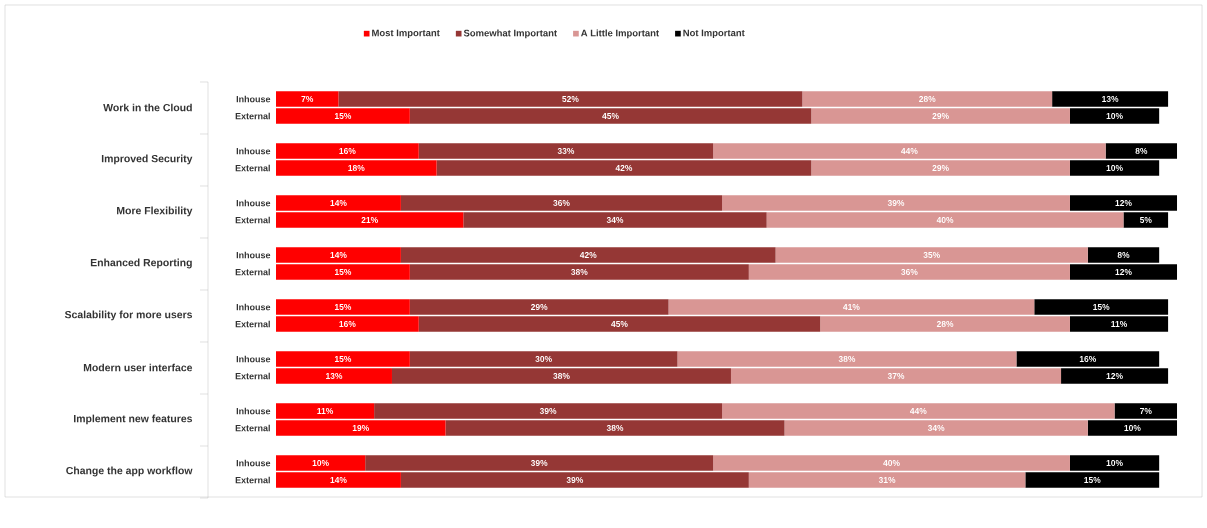  I want to click on legend-label: Not Important, so click(714, 34).